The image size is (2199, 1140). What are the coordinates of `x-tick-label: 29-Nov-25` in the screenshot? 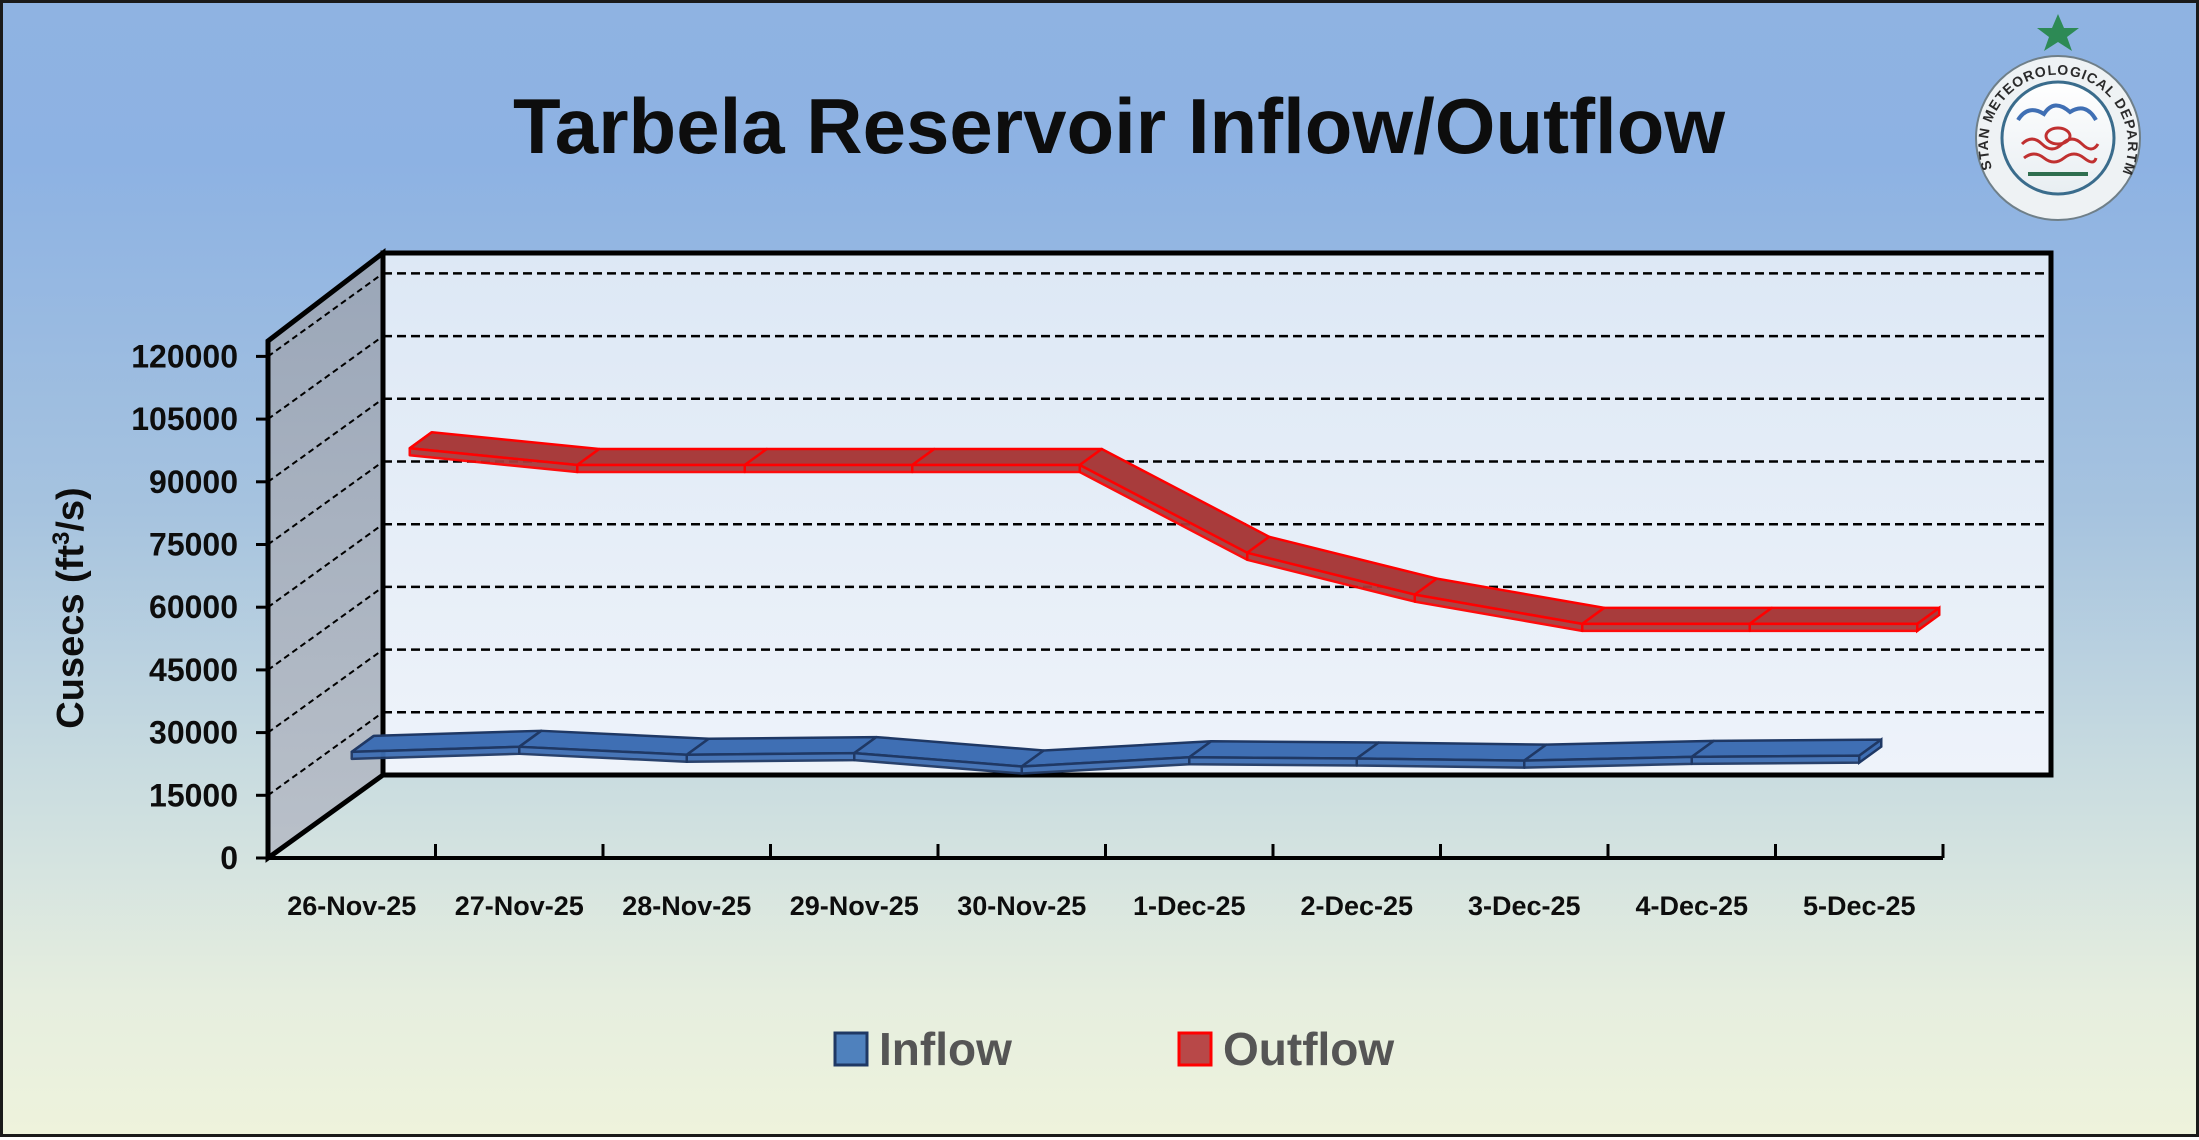 It's located at (854, 906).